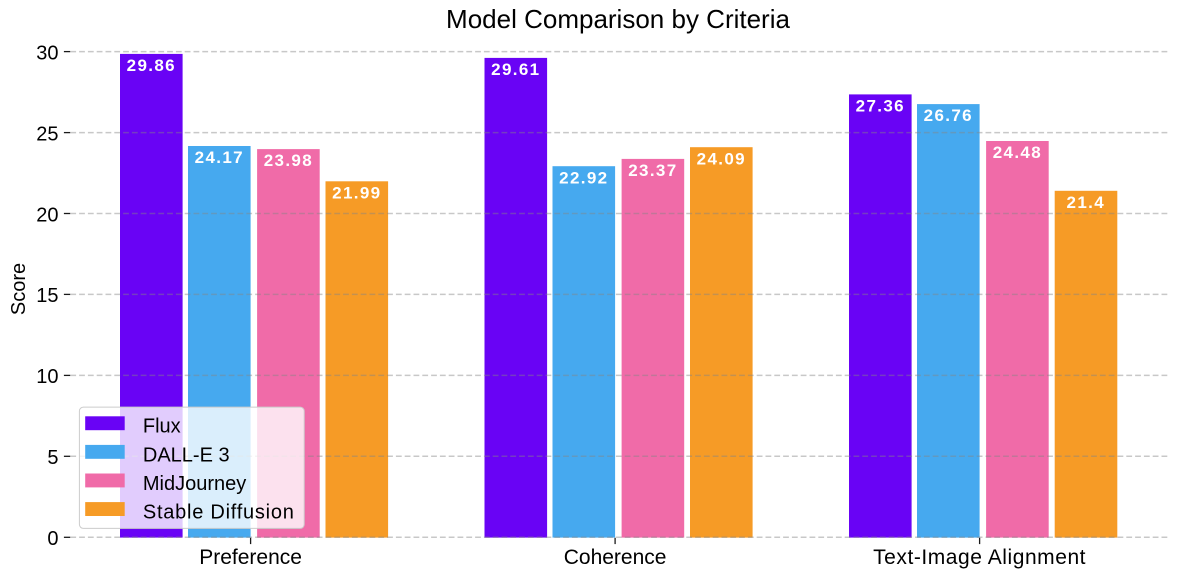 This screenshot has width=1178, height=577. I want to click on svg-text: Stable Diffusion, so click(219, 513).